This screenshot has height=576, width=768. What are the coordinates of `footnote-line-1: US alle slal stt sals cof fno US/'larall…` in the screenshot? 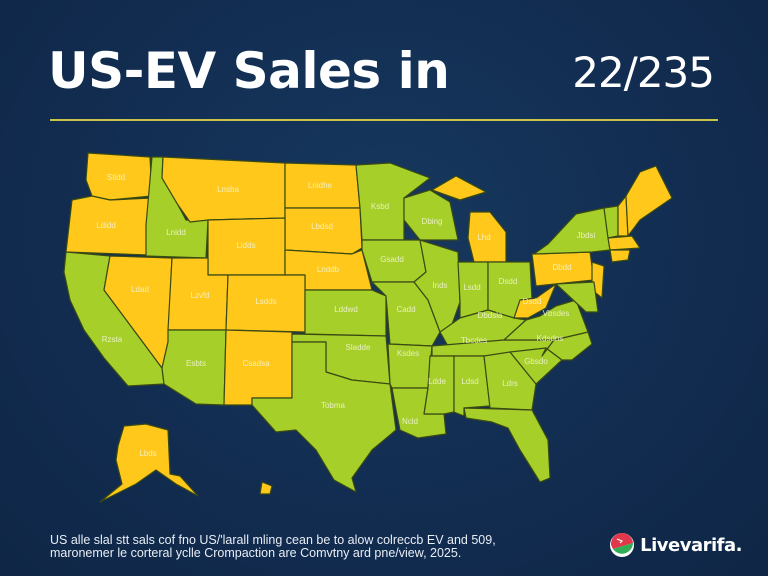 It's located at (273, 540).